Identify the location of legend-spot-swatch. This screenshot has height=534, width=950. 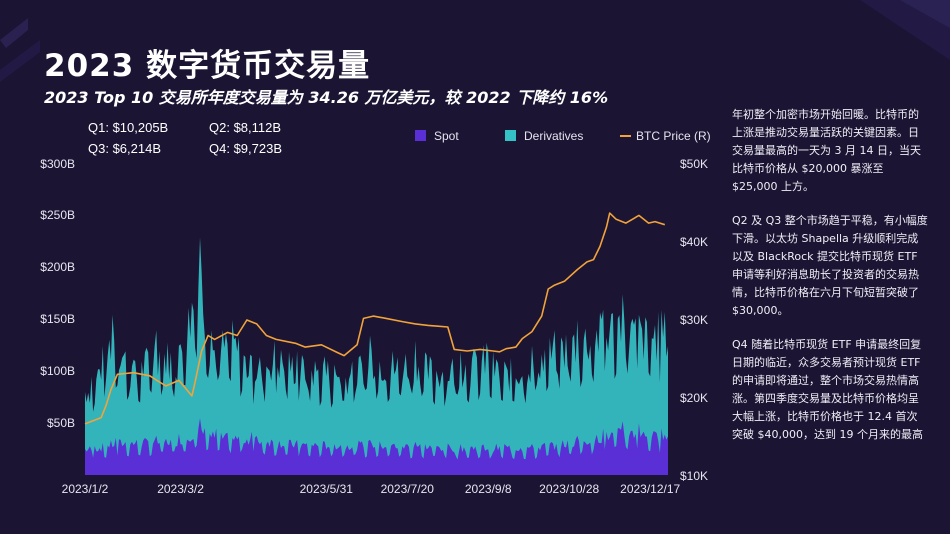
(420, 135).